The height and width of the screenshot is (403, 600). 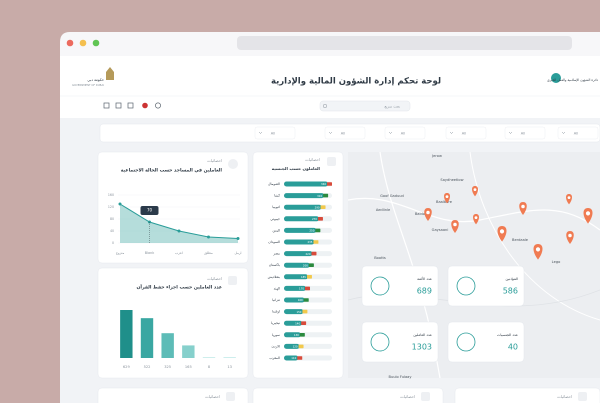 What do you see at coordinates (274, 277) in the screenshot?
I see `category-label: بنغلاديش` at bounding box center [274, 277].